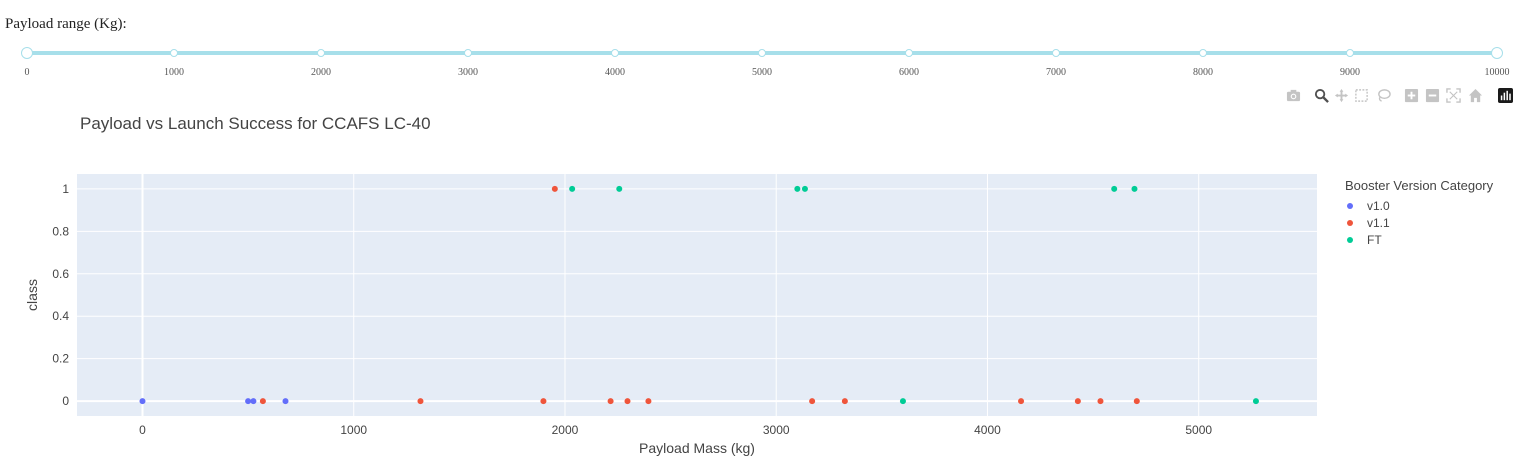  Describe the element at coordinates (66, 24) in the screenshot. I see `payload-range-label: Payload range (Kg):` at that location.